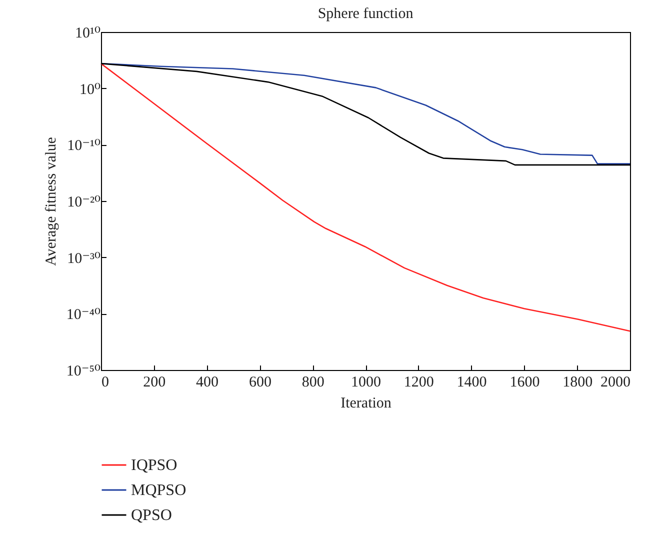  What do you see at coordinates (83, 372) in the screenshot?
I see `y-tick-label: 10⁻⁵⁰` at bounding box center [83, 372].